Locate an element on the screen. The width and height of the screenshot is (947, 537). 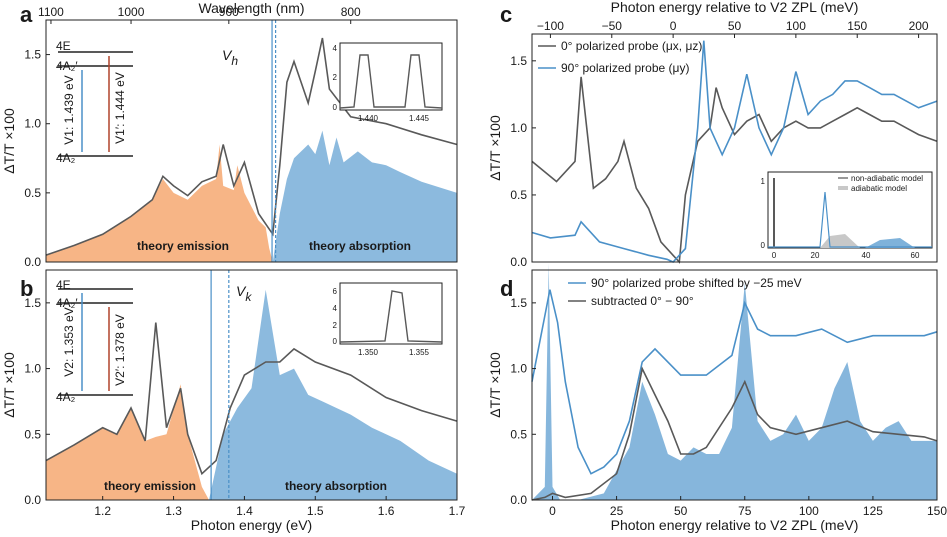
inset-b-ytick: 4 is located at coordinates (335, 308).